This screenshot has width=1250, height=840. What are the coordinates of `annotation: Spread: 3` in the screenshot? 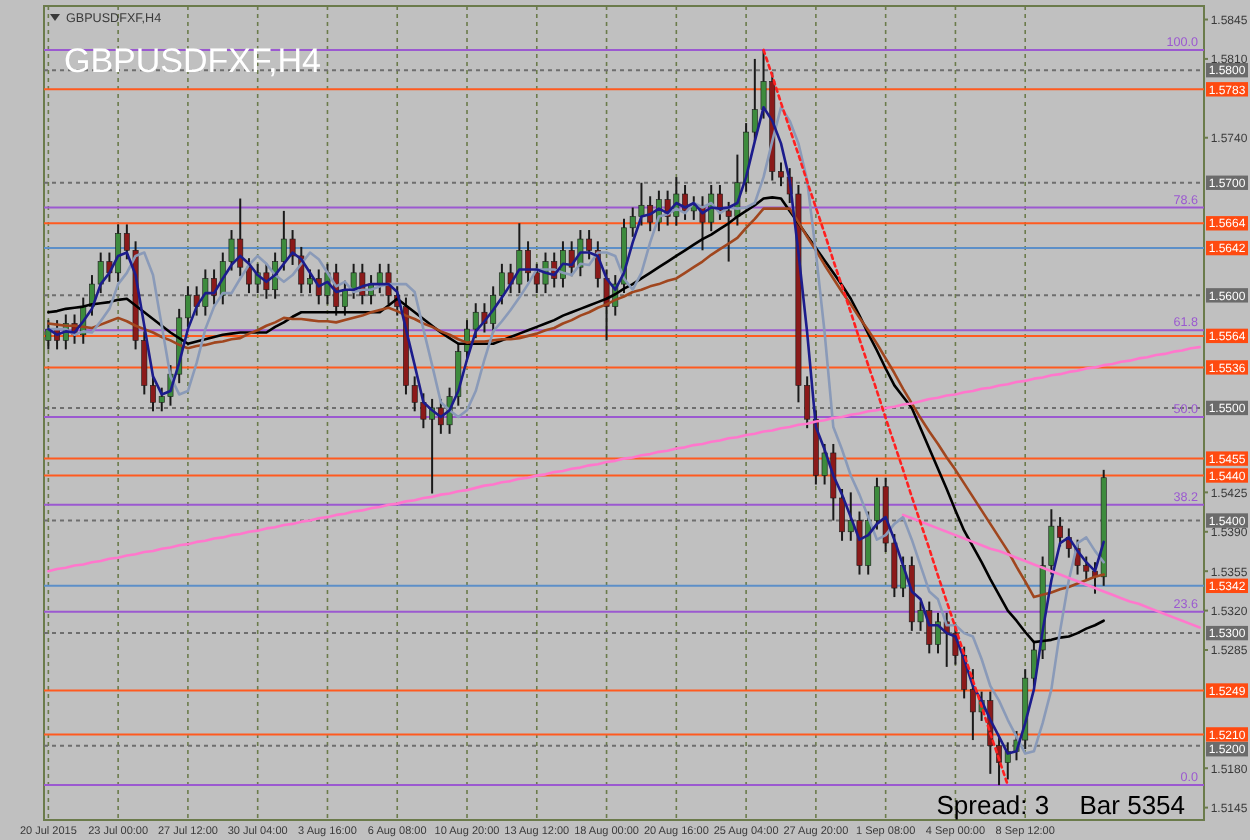 It's located at (993, 805).